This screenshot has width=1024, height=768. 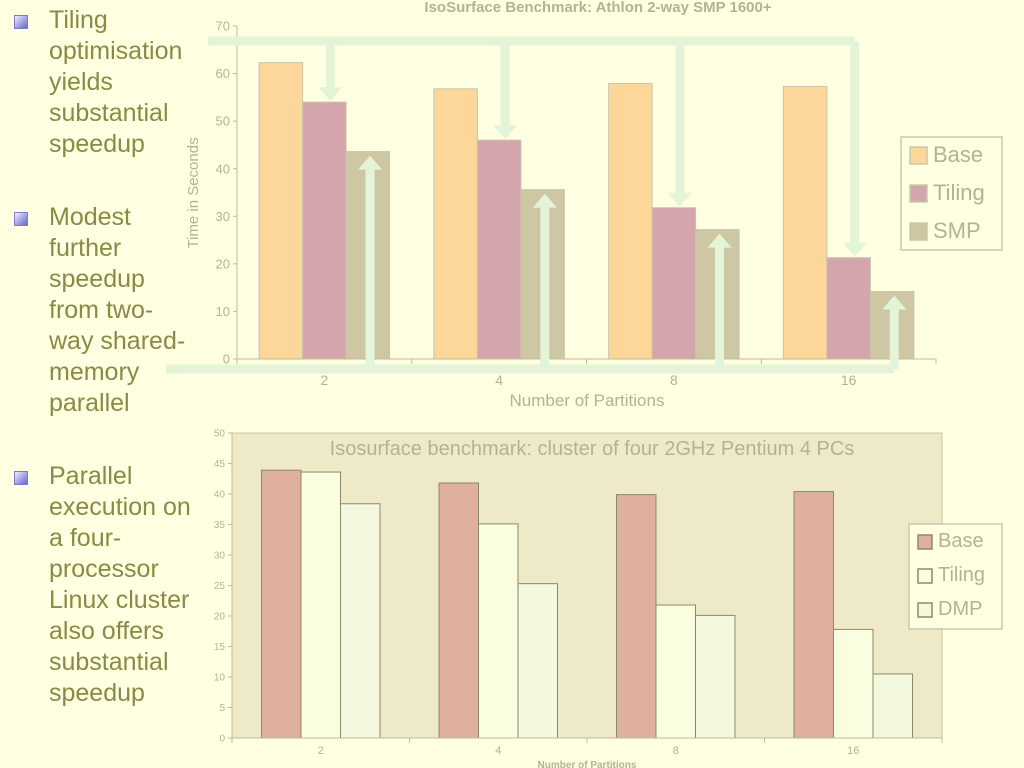 I want to click on x-tick-label: 4, so click(x=499, y=380).